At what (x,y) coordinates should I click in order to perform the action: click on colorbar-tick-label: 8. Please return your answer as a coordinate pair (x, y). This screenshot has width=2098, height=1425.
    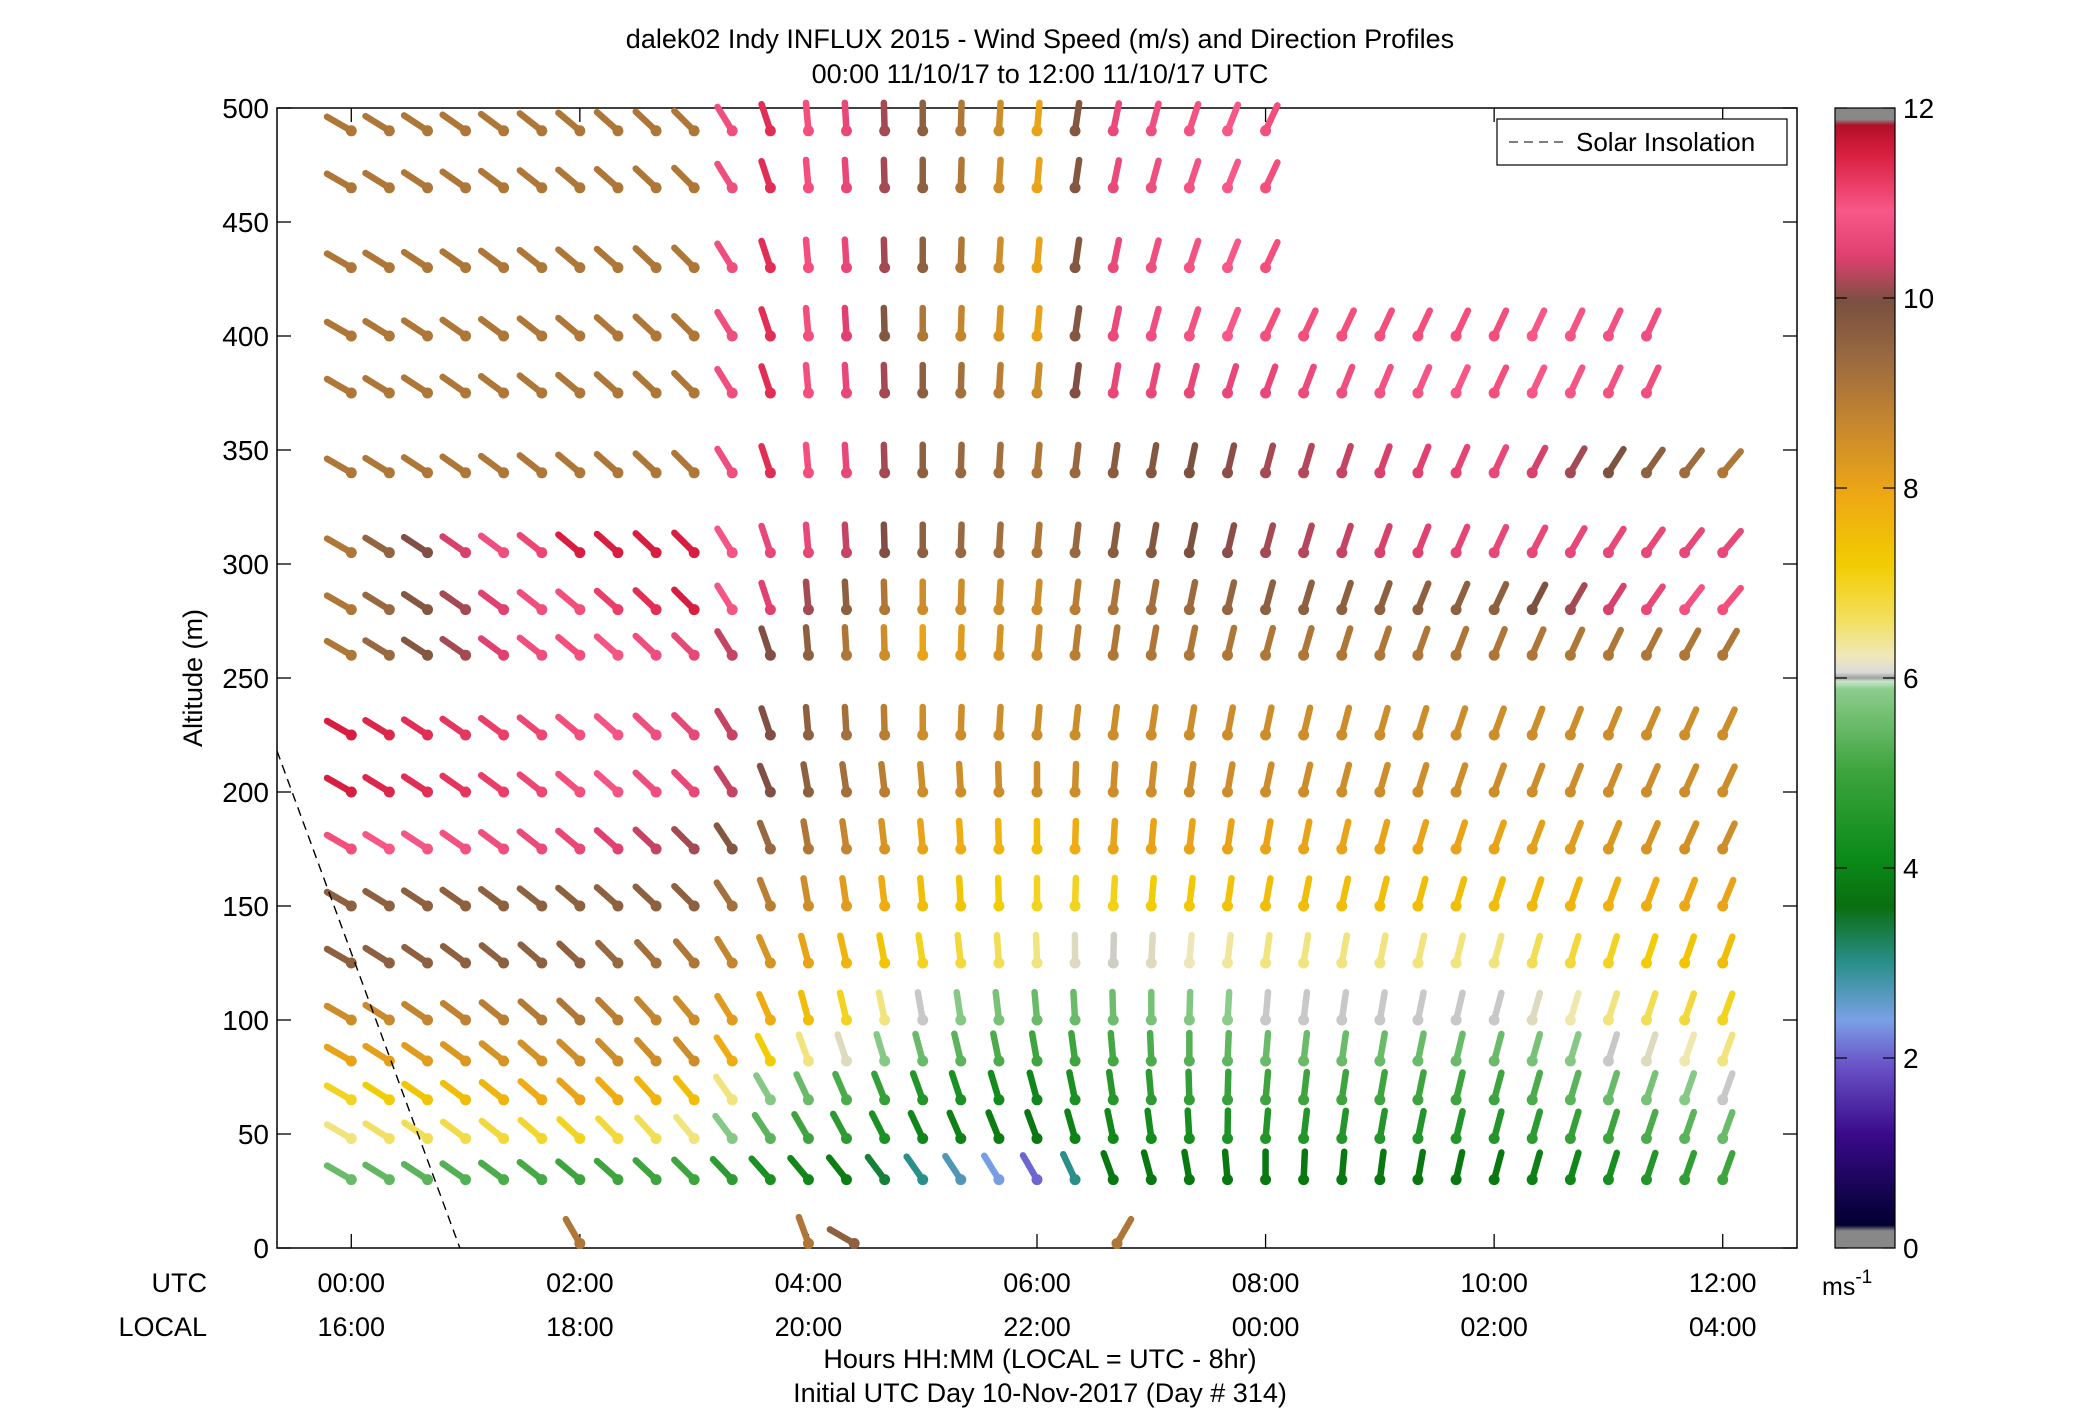
    Looking at the image, I should click on (1911, 488).